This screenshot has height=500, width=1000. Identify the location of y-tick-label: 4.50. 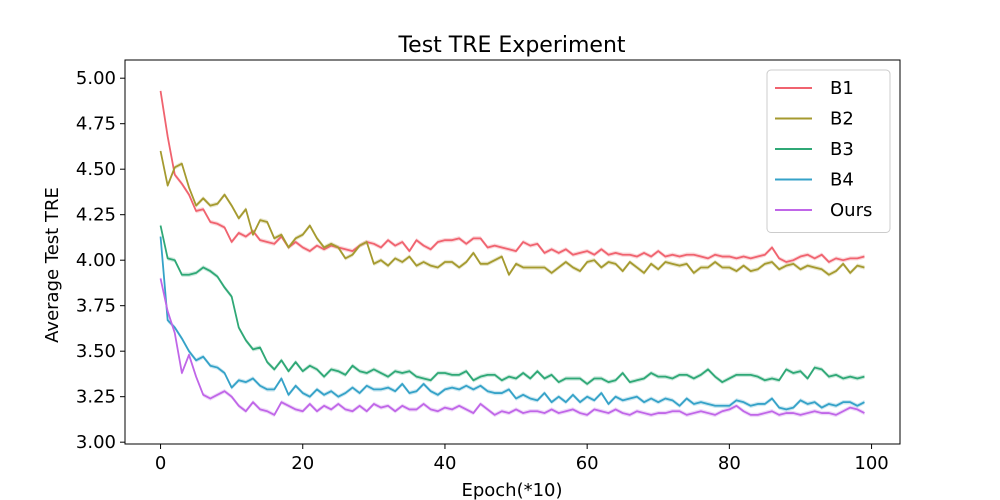
(96, 169).